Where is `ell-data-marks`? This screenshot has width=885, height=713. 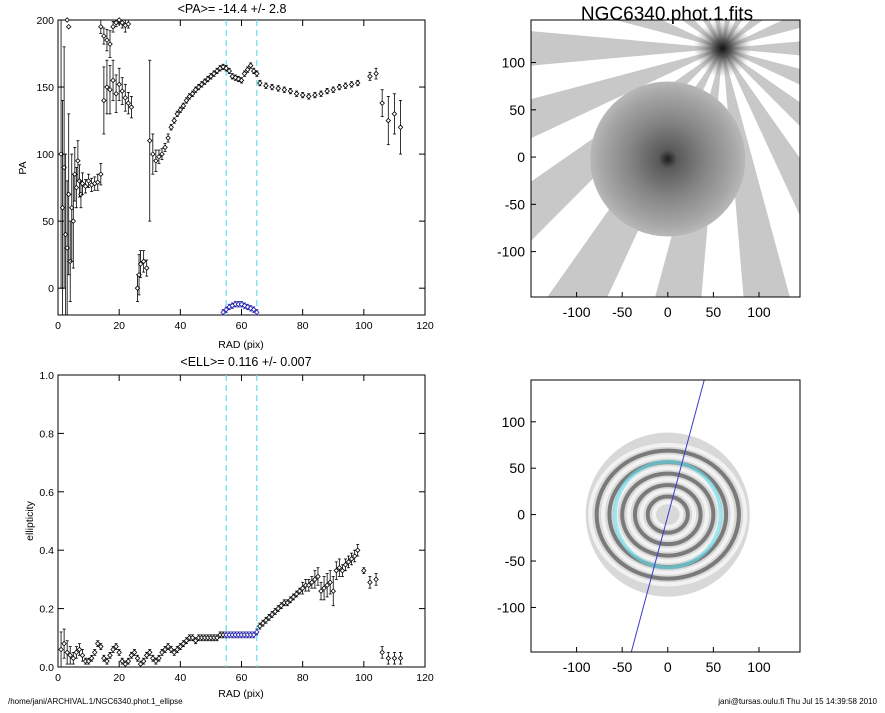 ell-data-marks is located at coordinates (231, 605).